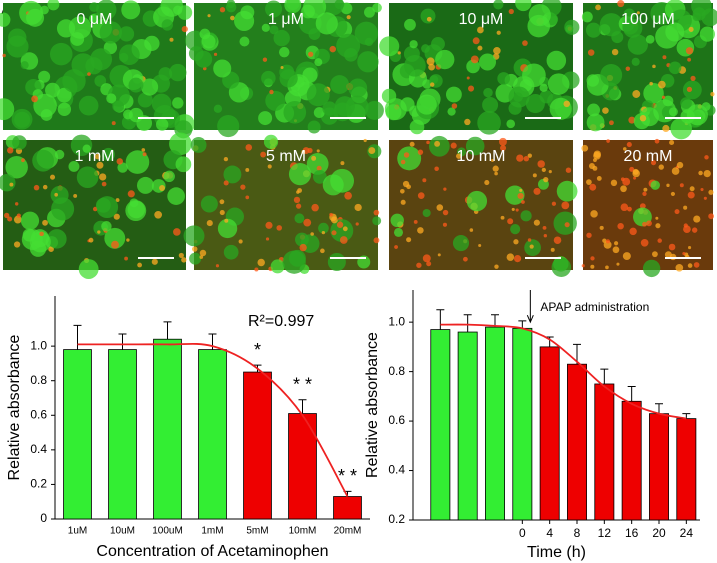 The image size is (717, 563). Describe the element at coordinates (212, 434) in the screenshot. I see `bar` at that location.